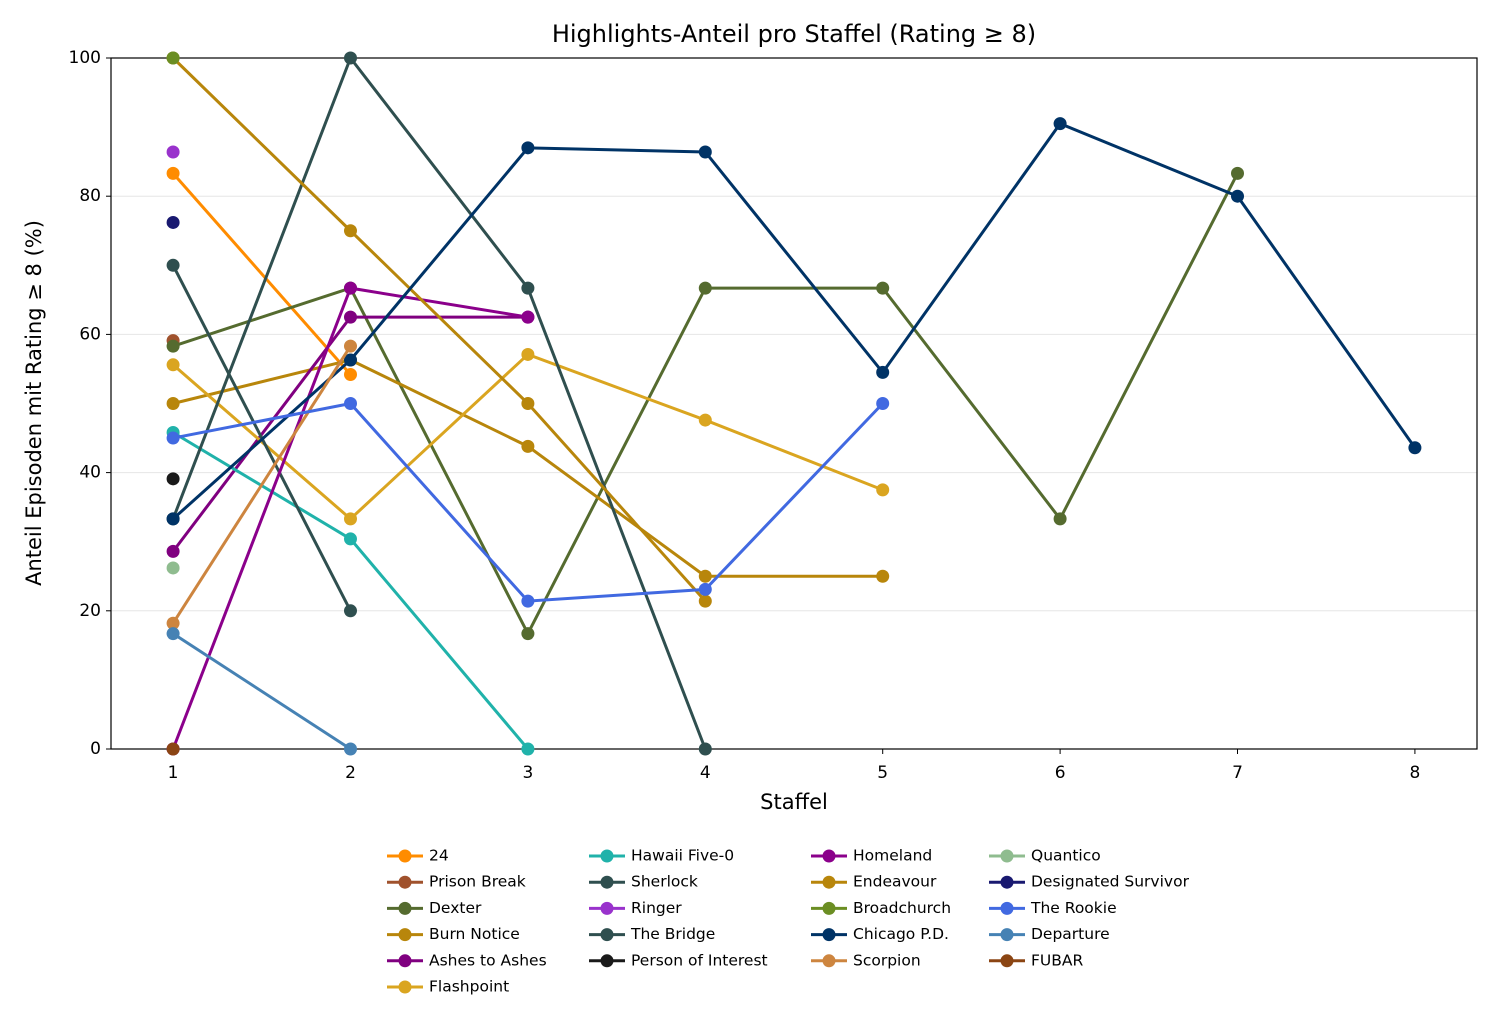  What do you see at coordinates (34, 403) in the screenshot?
I see `y-axis-label: Anteil Episoden mit Rating ≥ 8 (%)` at bounding box center [34, 403].